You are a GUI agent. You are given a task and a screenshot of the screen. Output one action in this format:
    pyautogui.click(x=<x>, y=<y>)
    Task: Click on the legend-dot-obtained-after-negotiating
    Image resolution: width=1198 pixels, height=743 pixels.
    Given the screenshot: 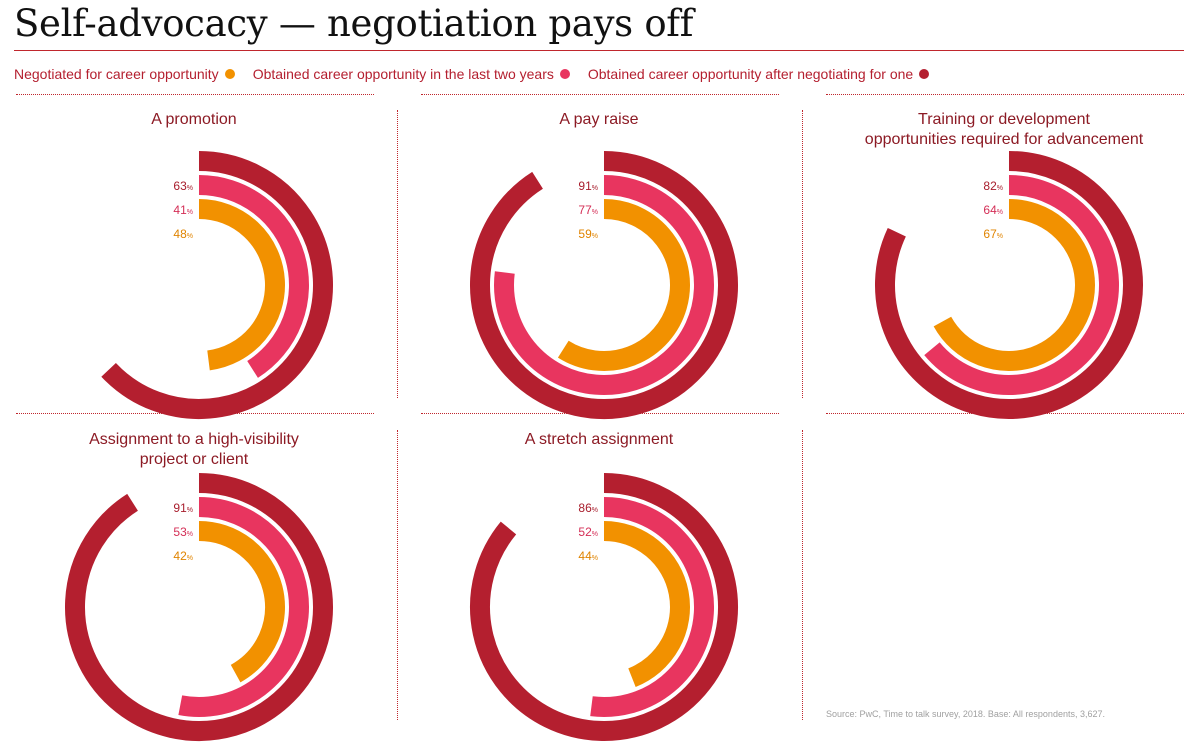 What is the action you would take?
    pyautogui.click(x=924, y=74)
    